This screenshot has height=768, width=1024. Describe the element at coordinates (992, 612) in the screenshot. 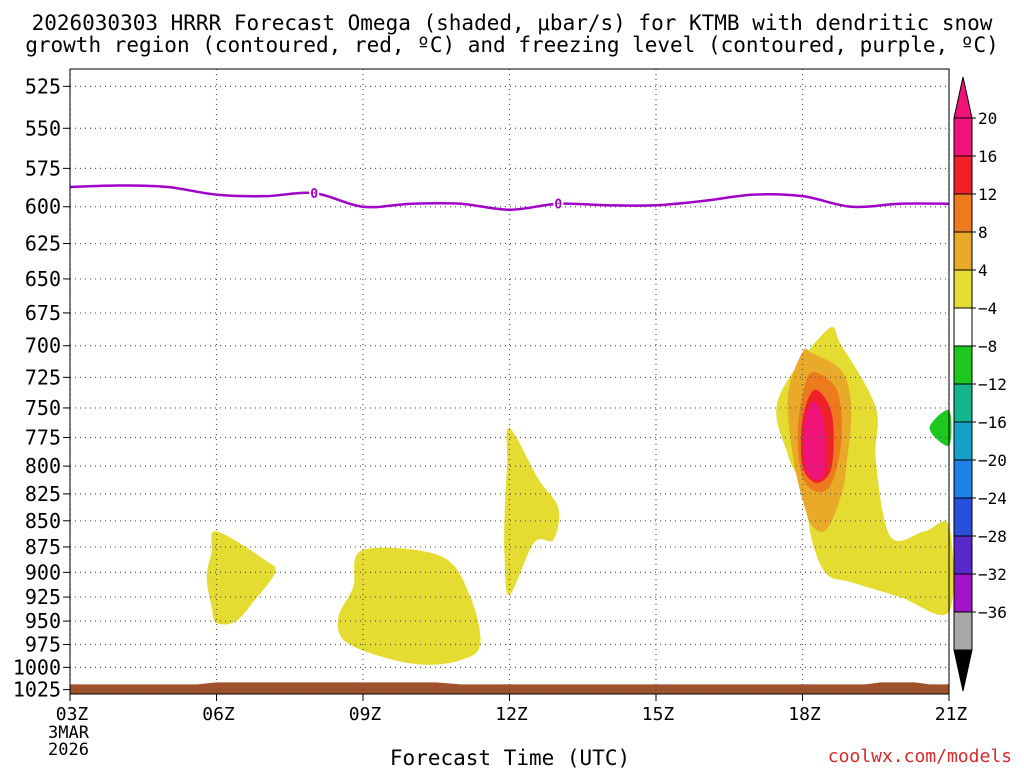

I see `colorbar-label: −36` at that location.